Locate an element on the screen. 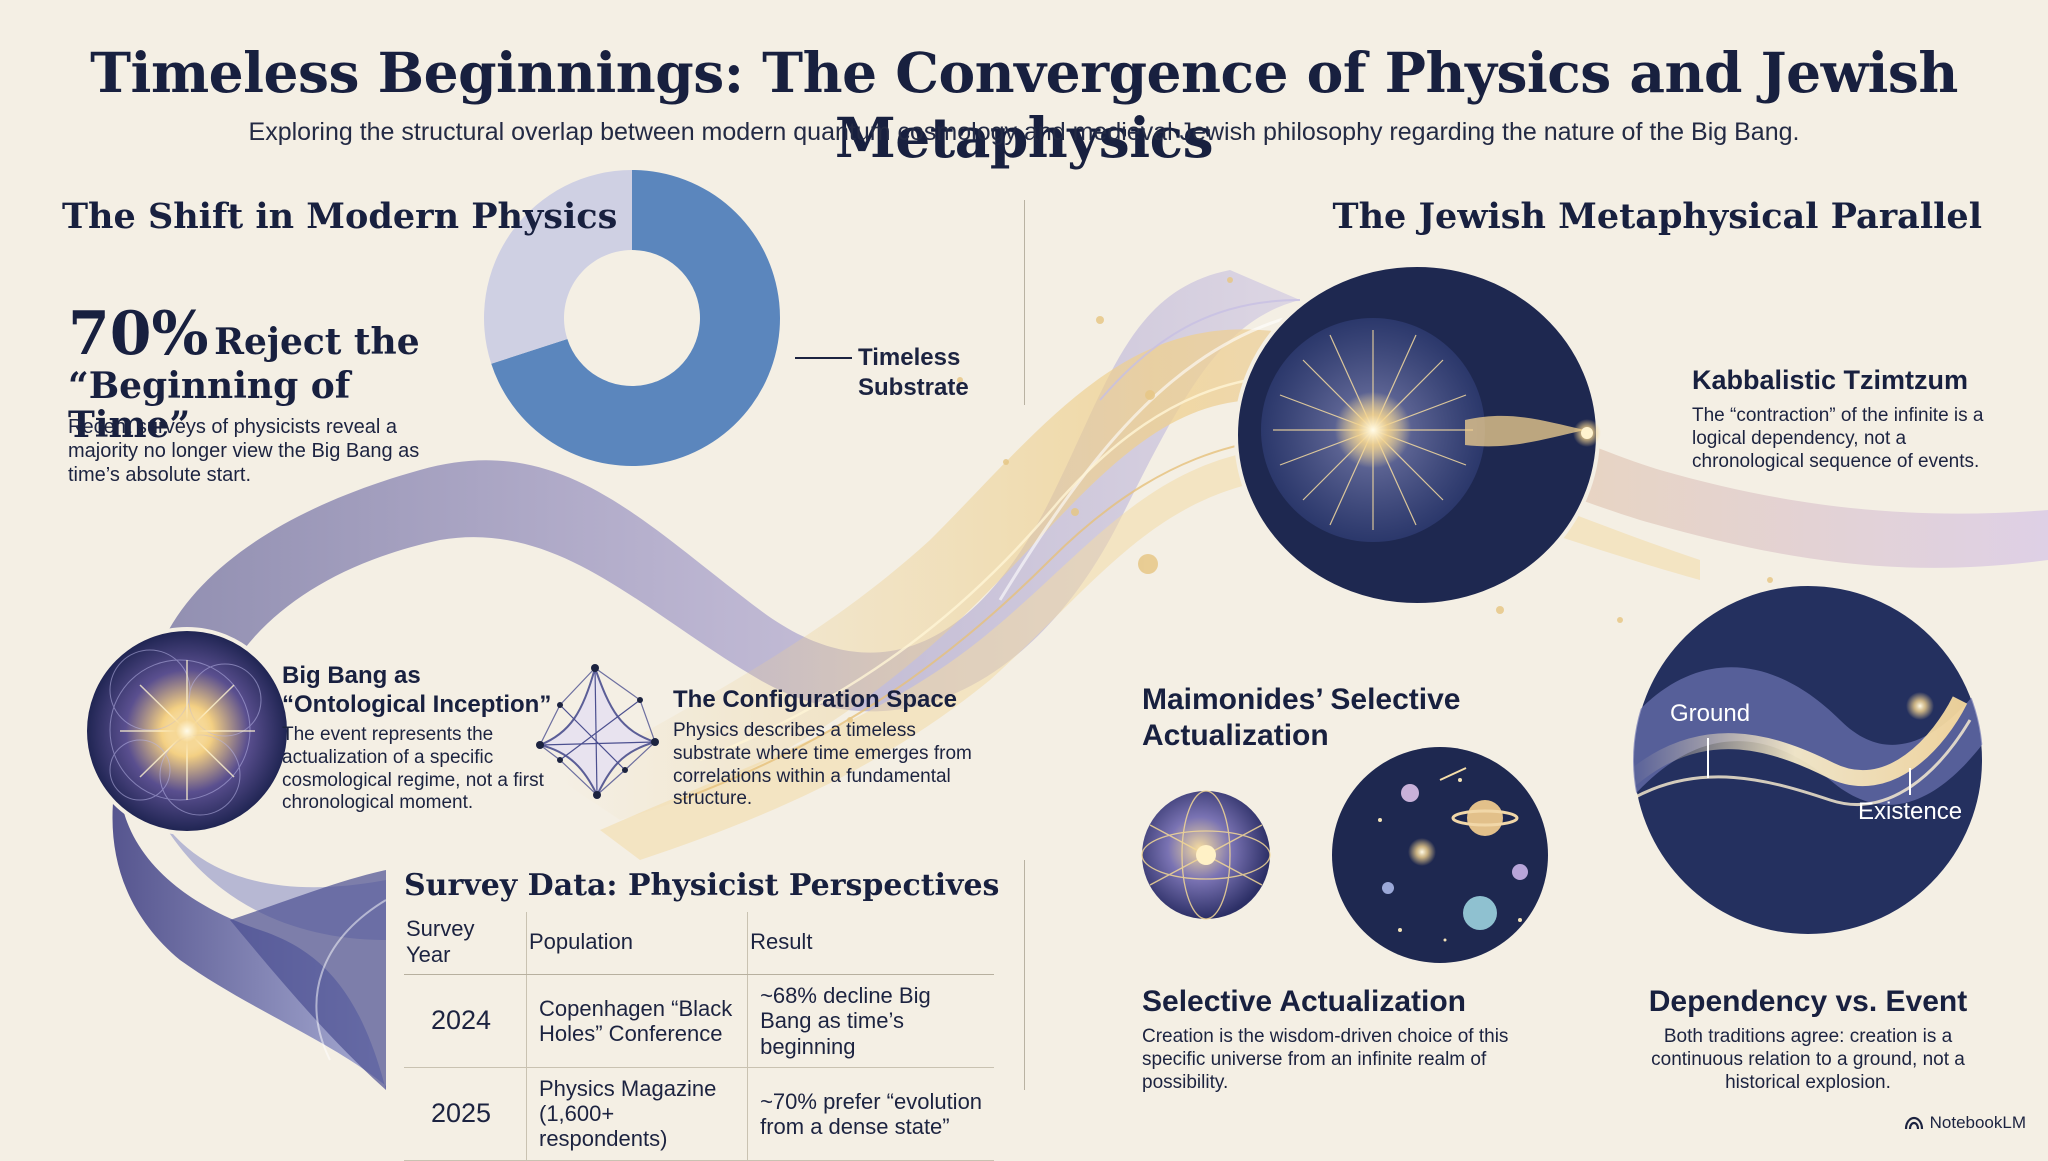 The height and width of the screenshot is (1161, 2048). survey-title: Survey Data: Physicist Perspectives is located at coordinates (702, 885).